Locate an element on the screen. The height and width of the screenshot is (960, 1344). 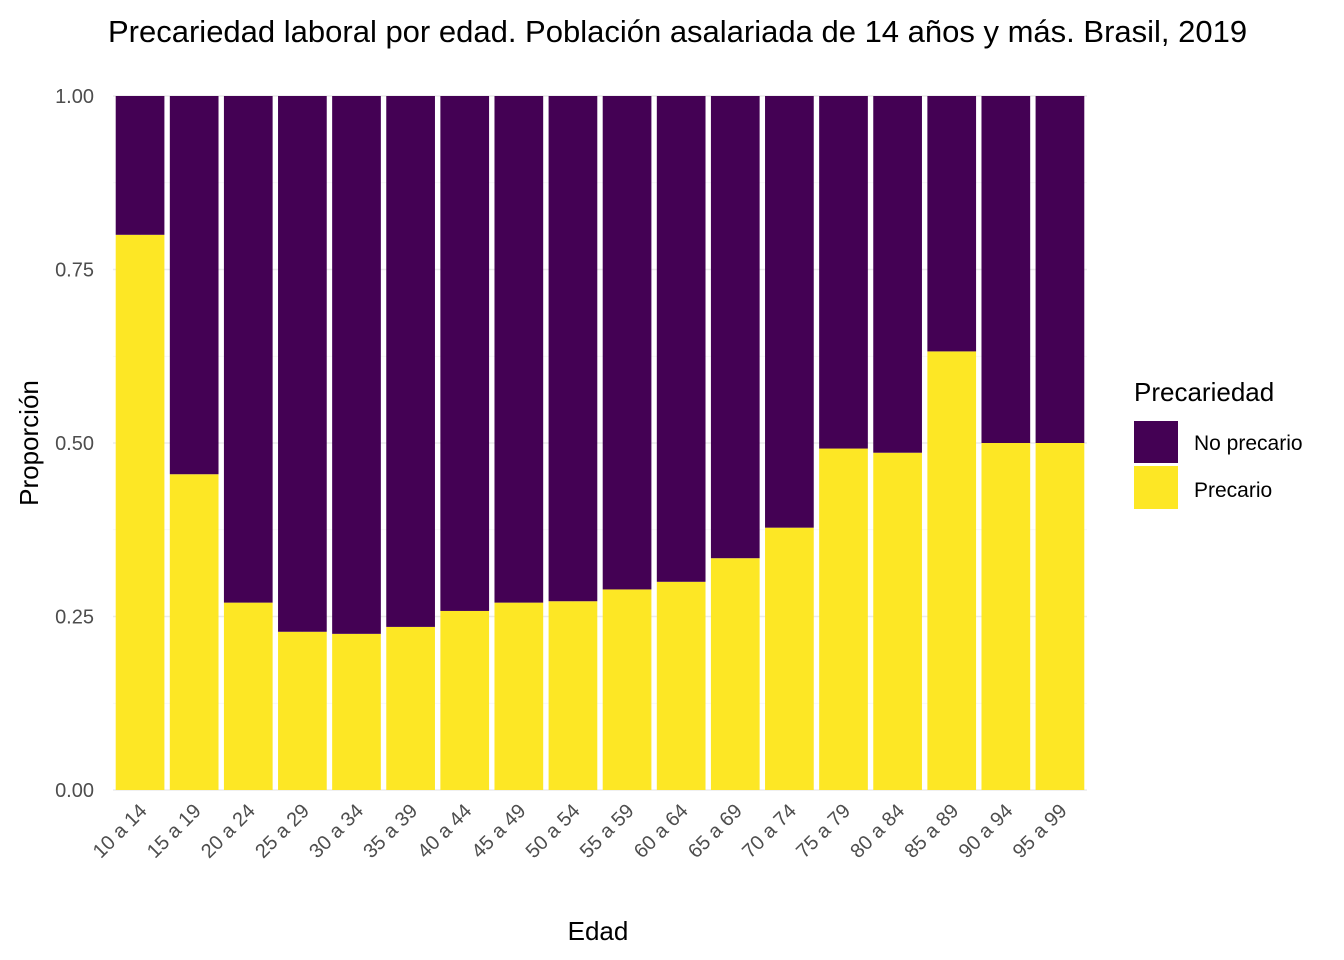
x-tick-label: 40 a 44 is located at coordinates (445, 831).